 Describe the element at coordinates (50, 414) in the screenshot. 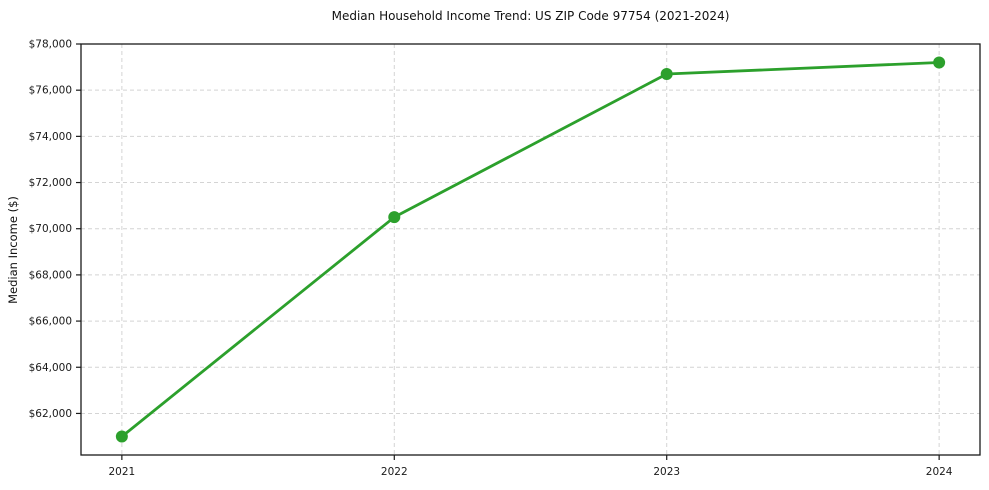

I see `y-tick-label: $62,000` at that location.